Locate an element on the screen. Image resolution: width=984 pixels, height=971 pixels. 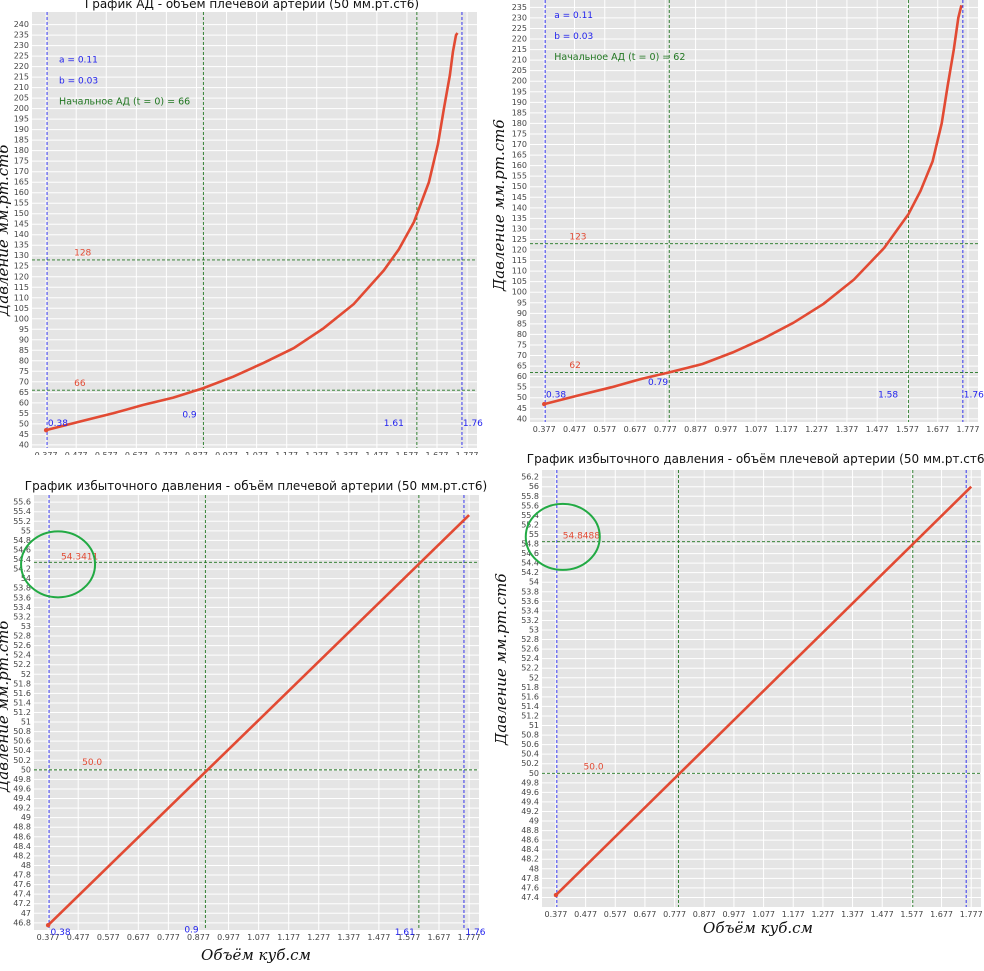
y-tick-label: 150 is located at coordinates (519, 186).